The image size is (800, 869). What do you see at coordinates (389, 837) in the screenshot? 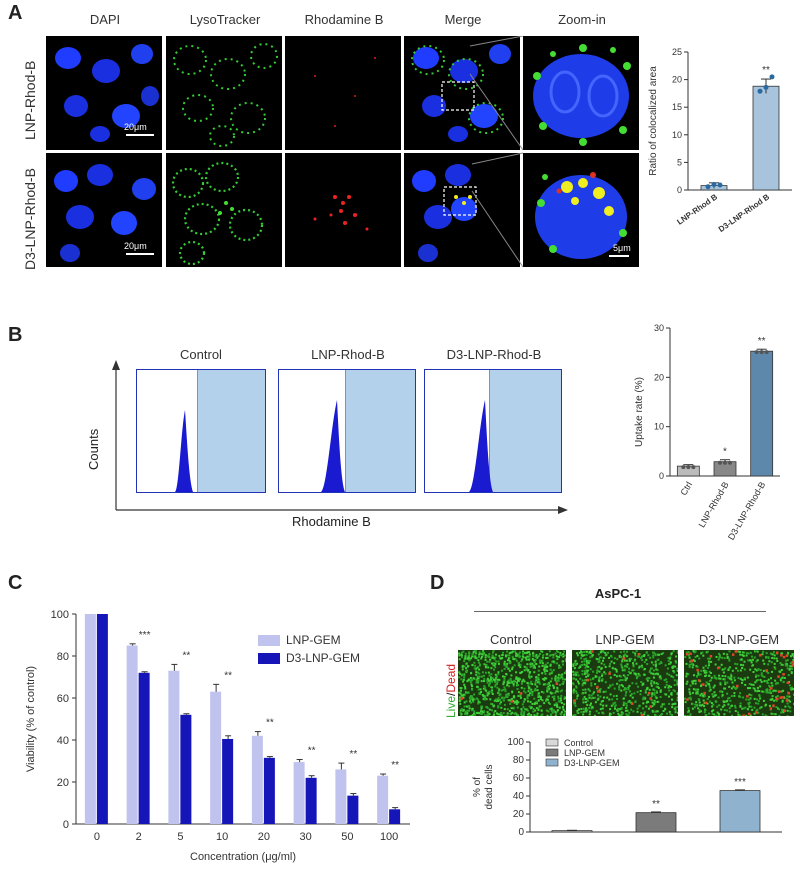
I see `x-tick-label: 100` at bounding box center [389, 837].